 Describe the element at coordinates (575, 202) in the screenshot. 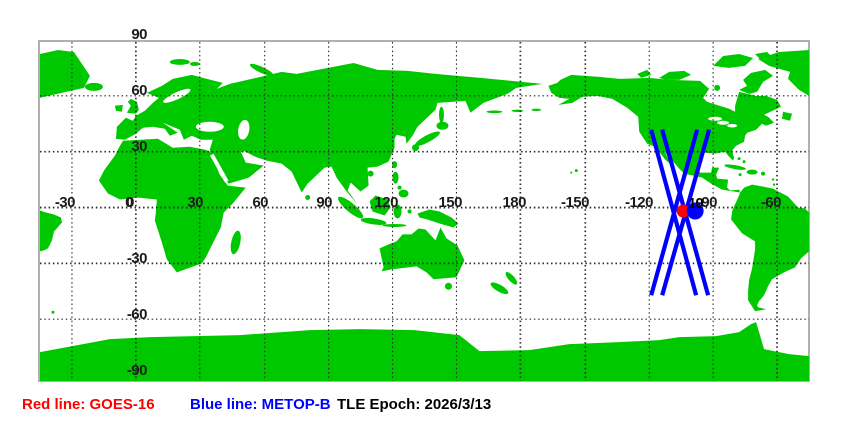

I see `lon-label--150: -150` at that location.